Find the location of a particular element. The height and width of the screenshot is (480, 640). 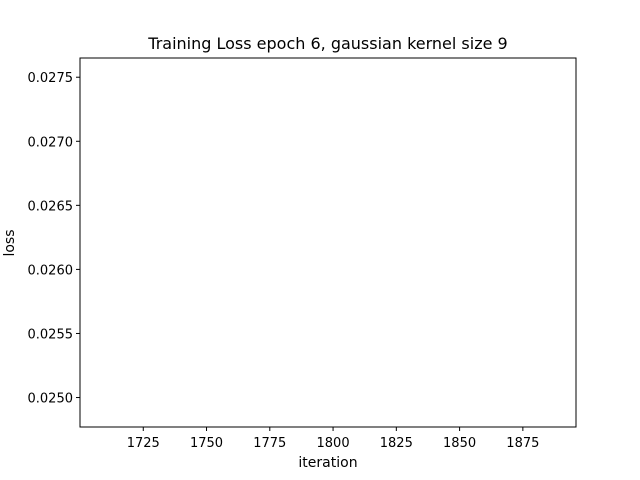

y-tick-label: 0.0250 is located at coordinates (51, 399).